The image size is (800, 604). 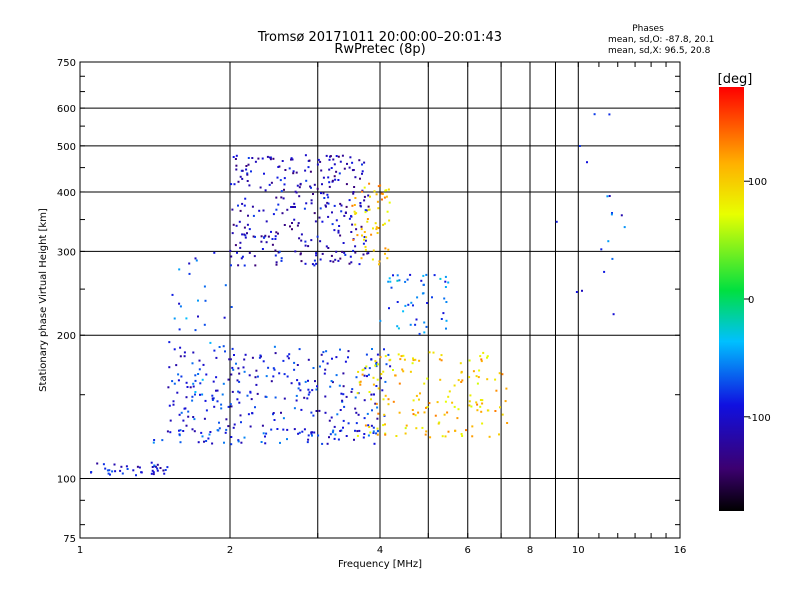 I want to click on x-tick-label: 10, so click(x=578, y=550).